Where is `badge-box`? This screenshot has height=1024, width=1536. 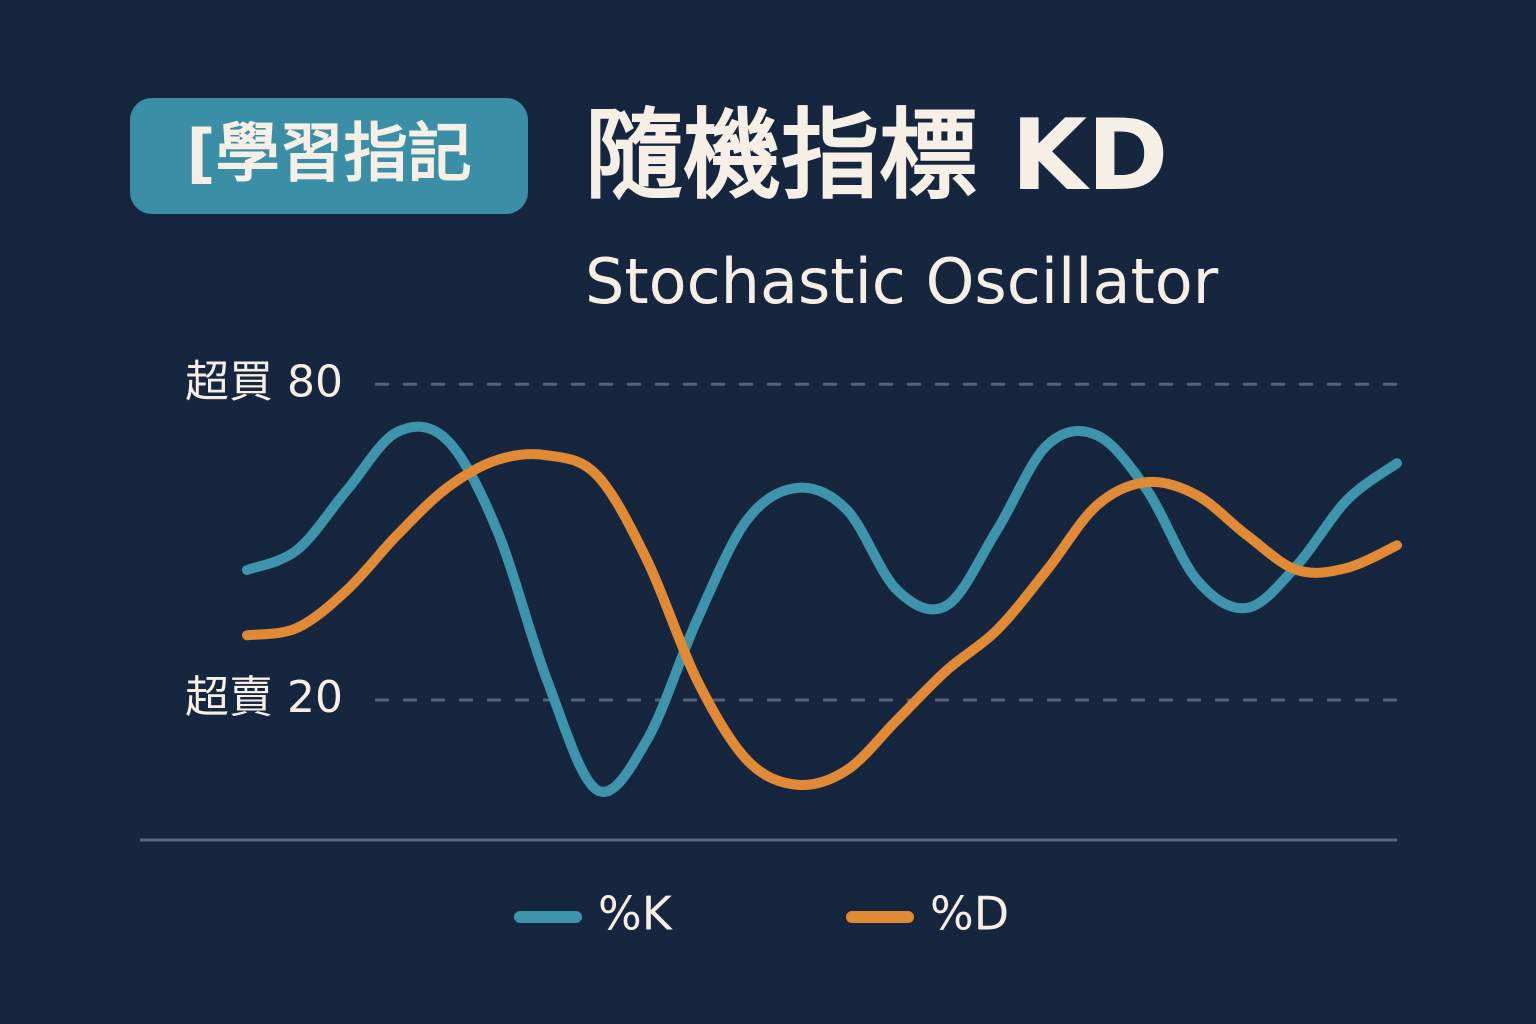
badge-box is located at coordinates (329, 156).